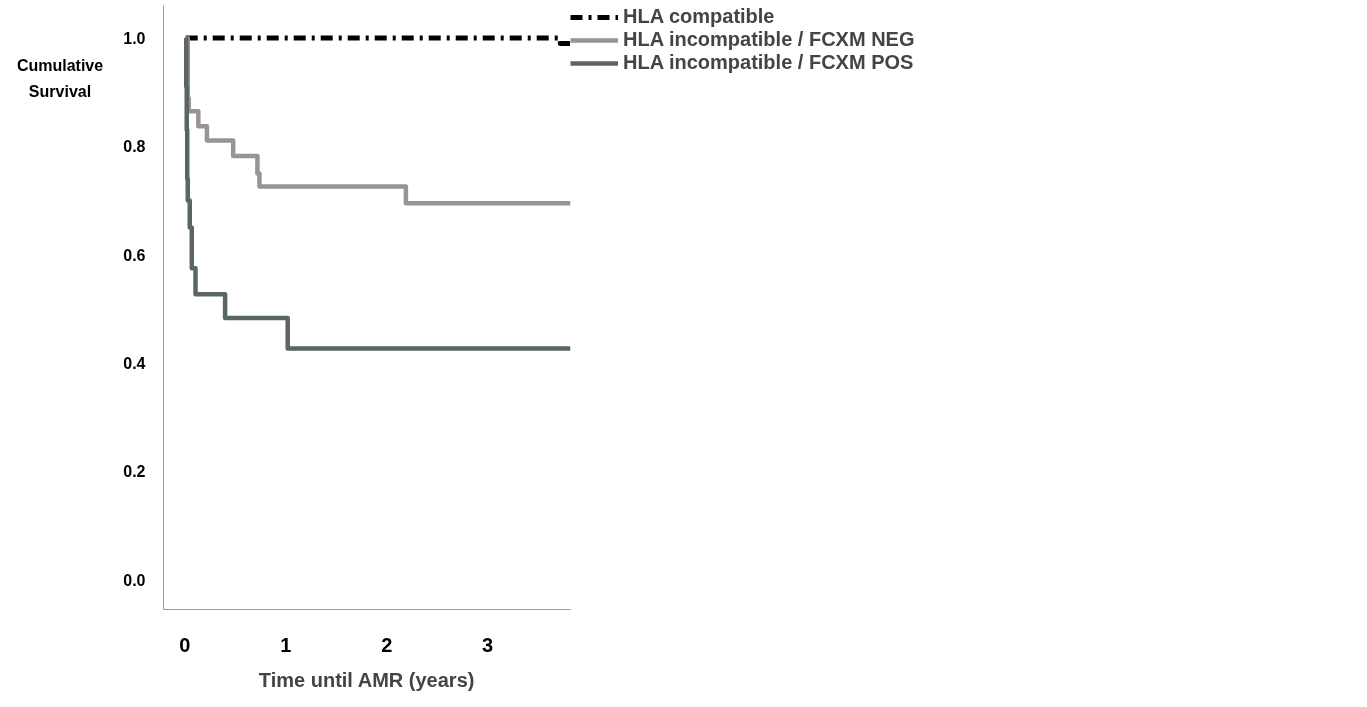 Image resolution: width=1367 pixels, height=707 pixels. Describe the element at coordinates (366, 679) in the screenshot. I see `x-axis-title: Time until AMR (years)` at that location.